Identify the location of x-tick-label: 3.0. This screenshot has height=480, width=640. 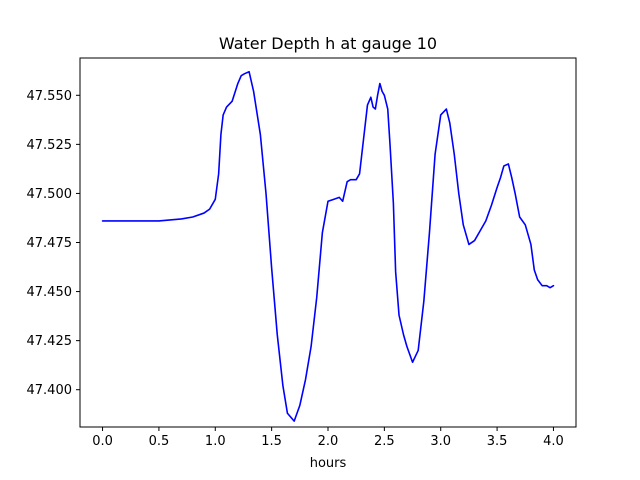
(440, 441).